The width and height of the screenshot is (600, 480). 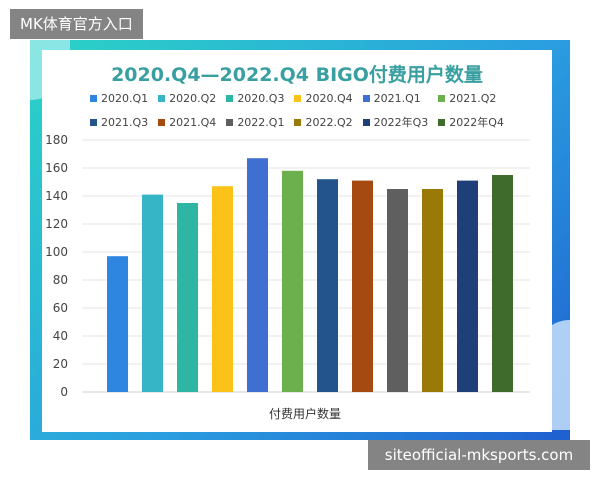 I want to click on legend-label: 2020.Q4, so click(x=329, y=98).